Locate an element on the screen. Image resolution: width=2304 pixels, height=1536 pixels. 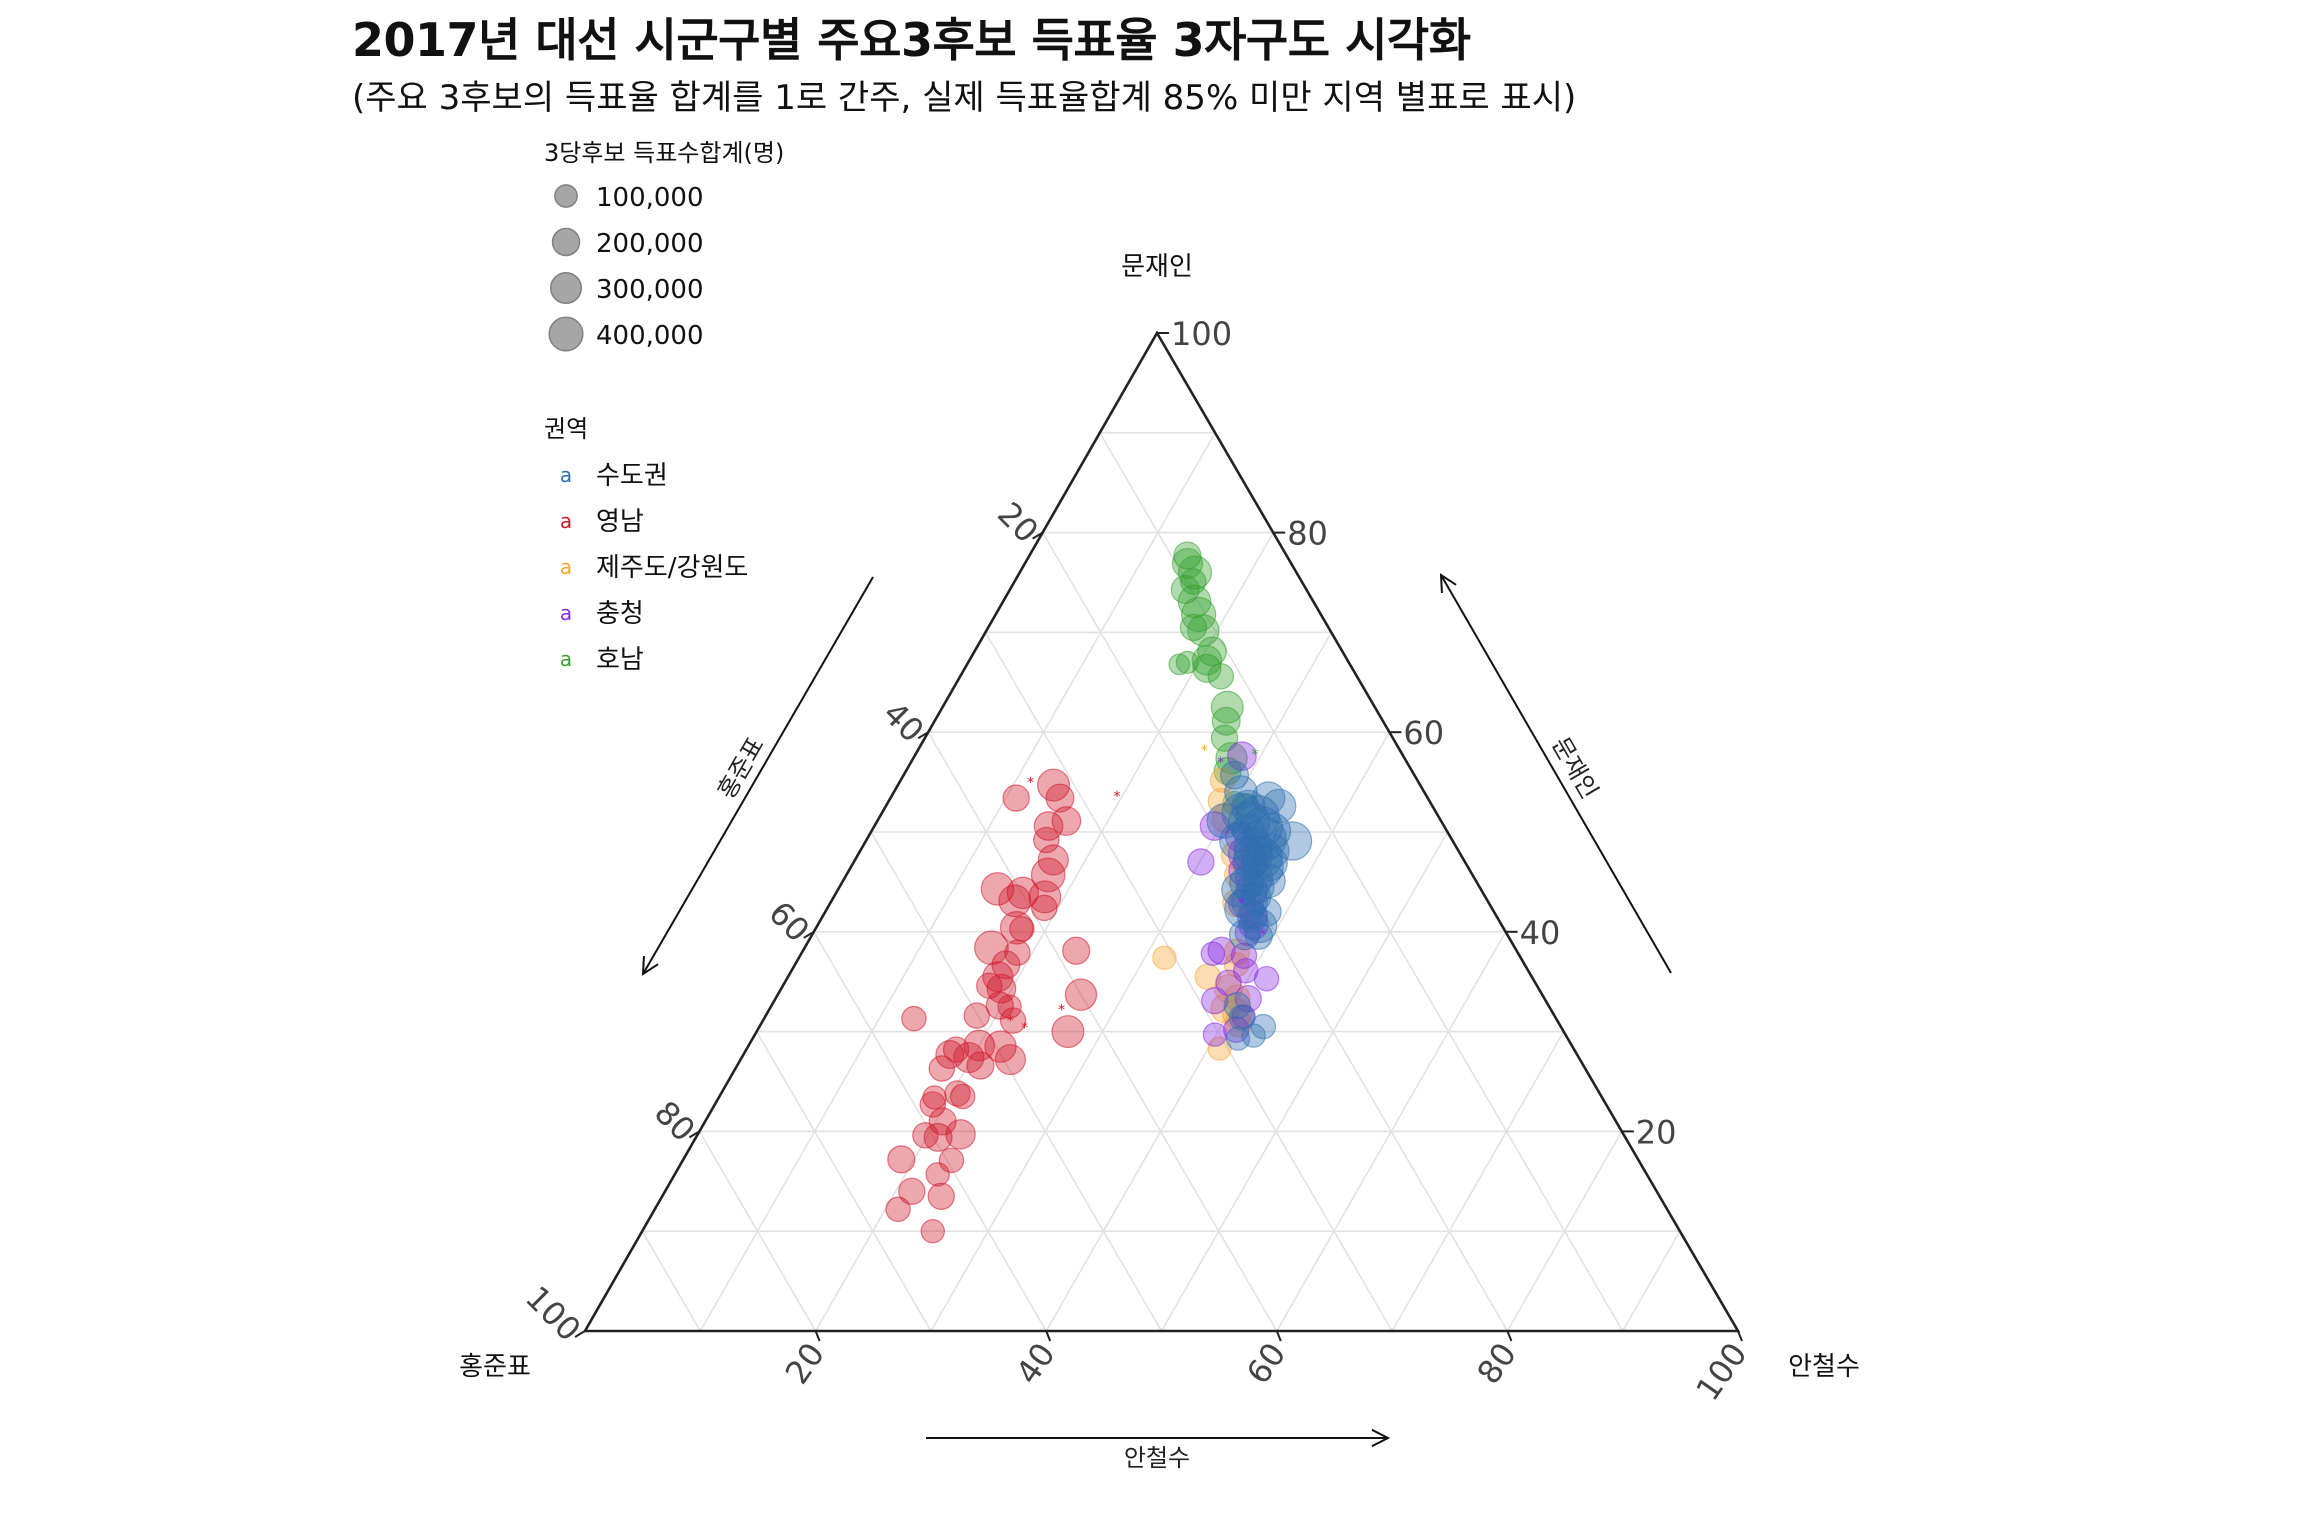
tick-label-top: 20 is located at coordinates (1656, 1132).